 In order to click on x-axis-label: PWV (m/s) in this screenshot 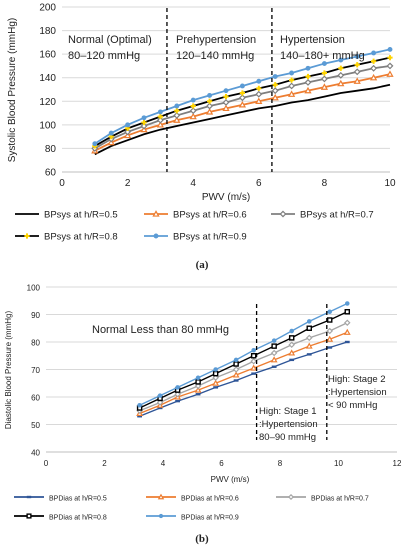, I will do `click(230, 479)`.